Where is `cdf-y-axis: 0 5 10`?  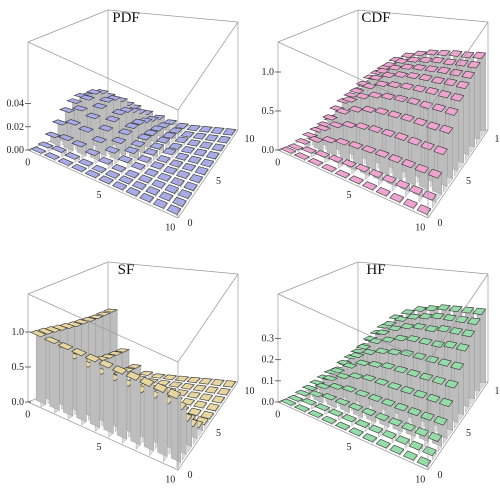
cdf-y-axis: 0 5 10 is located at coordinates (469, 181).